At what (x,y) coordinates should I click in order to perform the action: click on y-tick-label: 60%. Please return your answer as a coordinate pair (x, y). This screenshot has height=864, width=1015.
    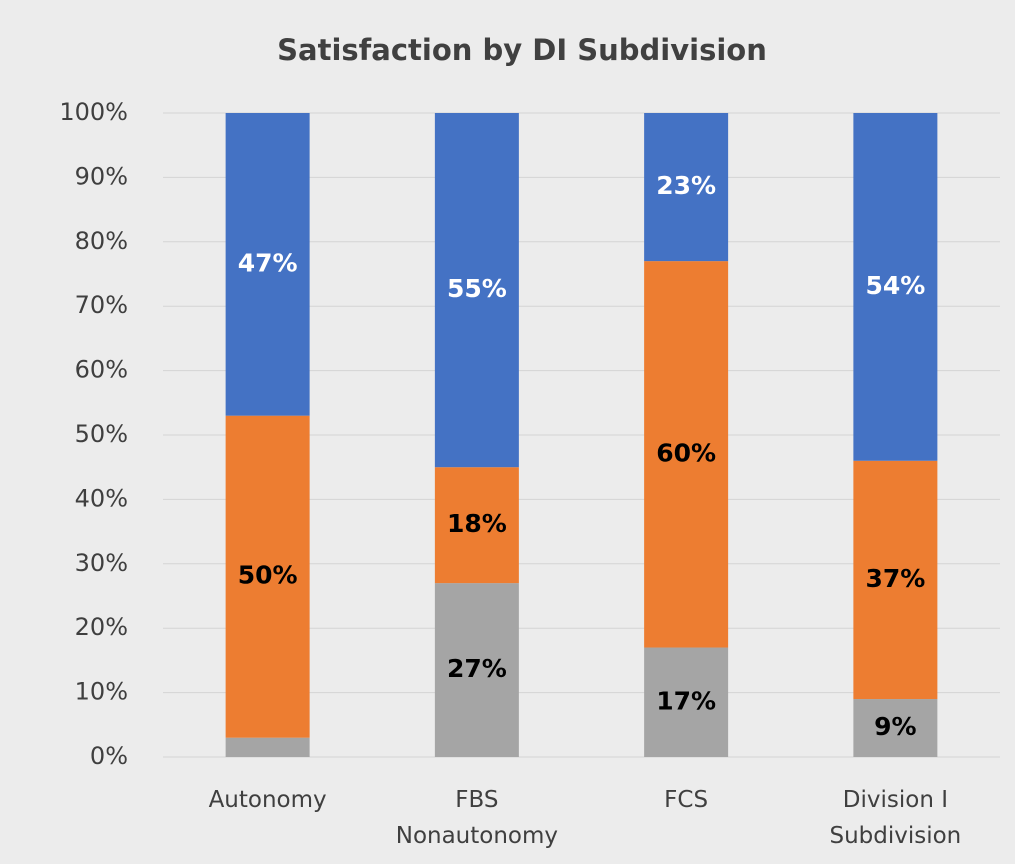
    Looking at the image, I should click on (101, 370).